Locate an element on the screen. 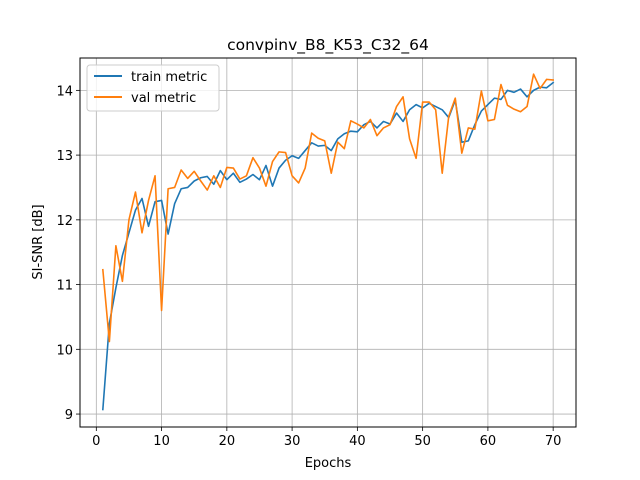 Image resolution: width=640 pixels, height=480 pixels. x-tick-label: 20 is located at coordinates (227, 441).